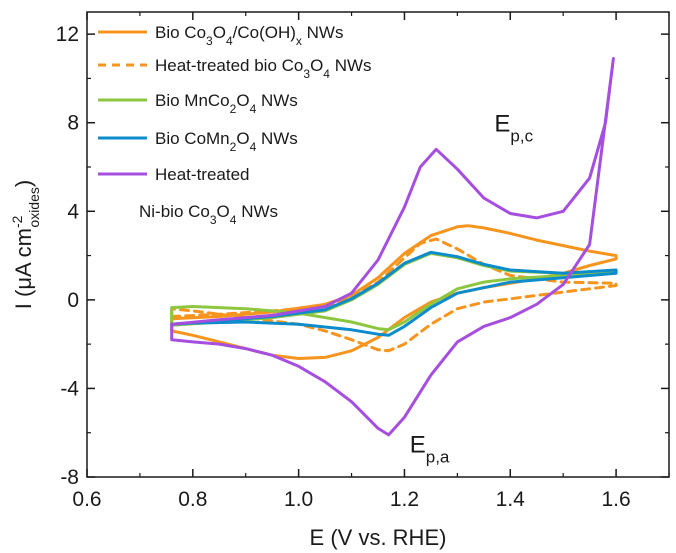 The height and width of the screenshot is (553, 676). What do you see at coordinates (226, 103) in the screenshot?
I see `legend-label: Bio MnCo2O4 NWs` at bounding box center [226, 103].